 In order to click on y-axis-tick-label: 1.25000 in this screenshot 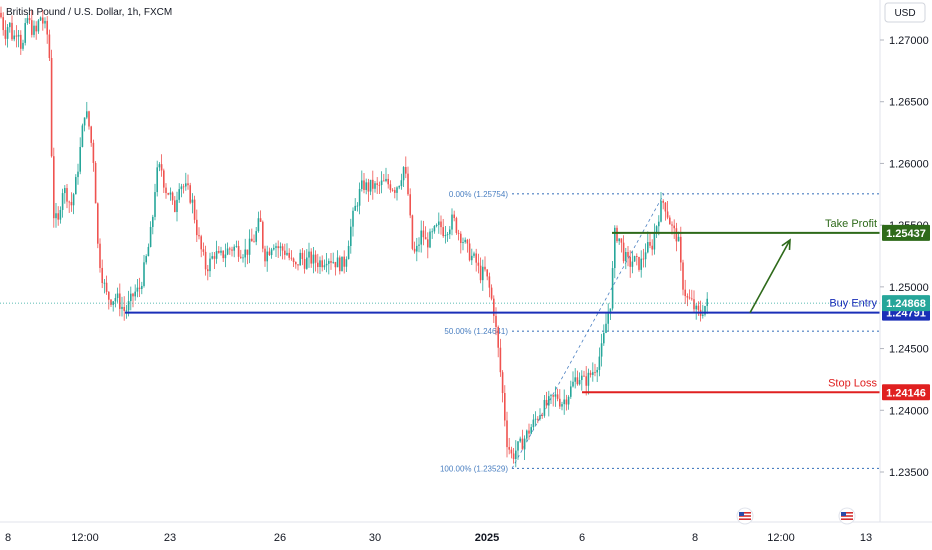, I will do `click(909, 288)`.